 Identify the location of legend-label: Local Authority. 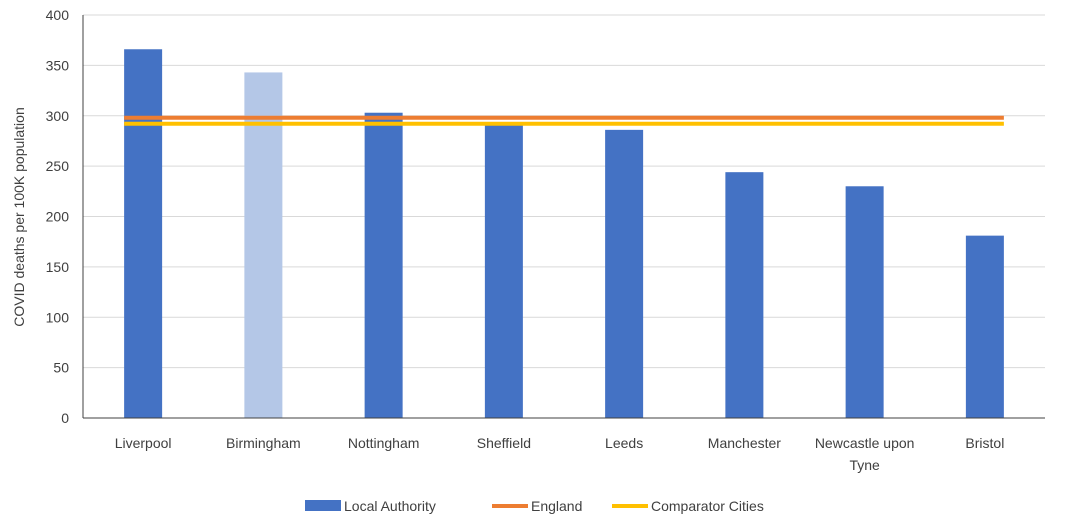
(390, 506).